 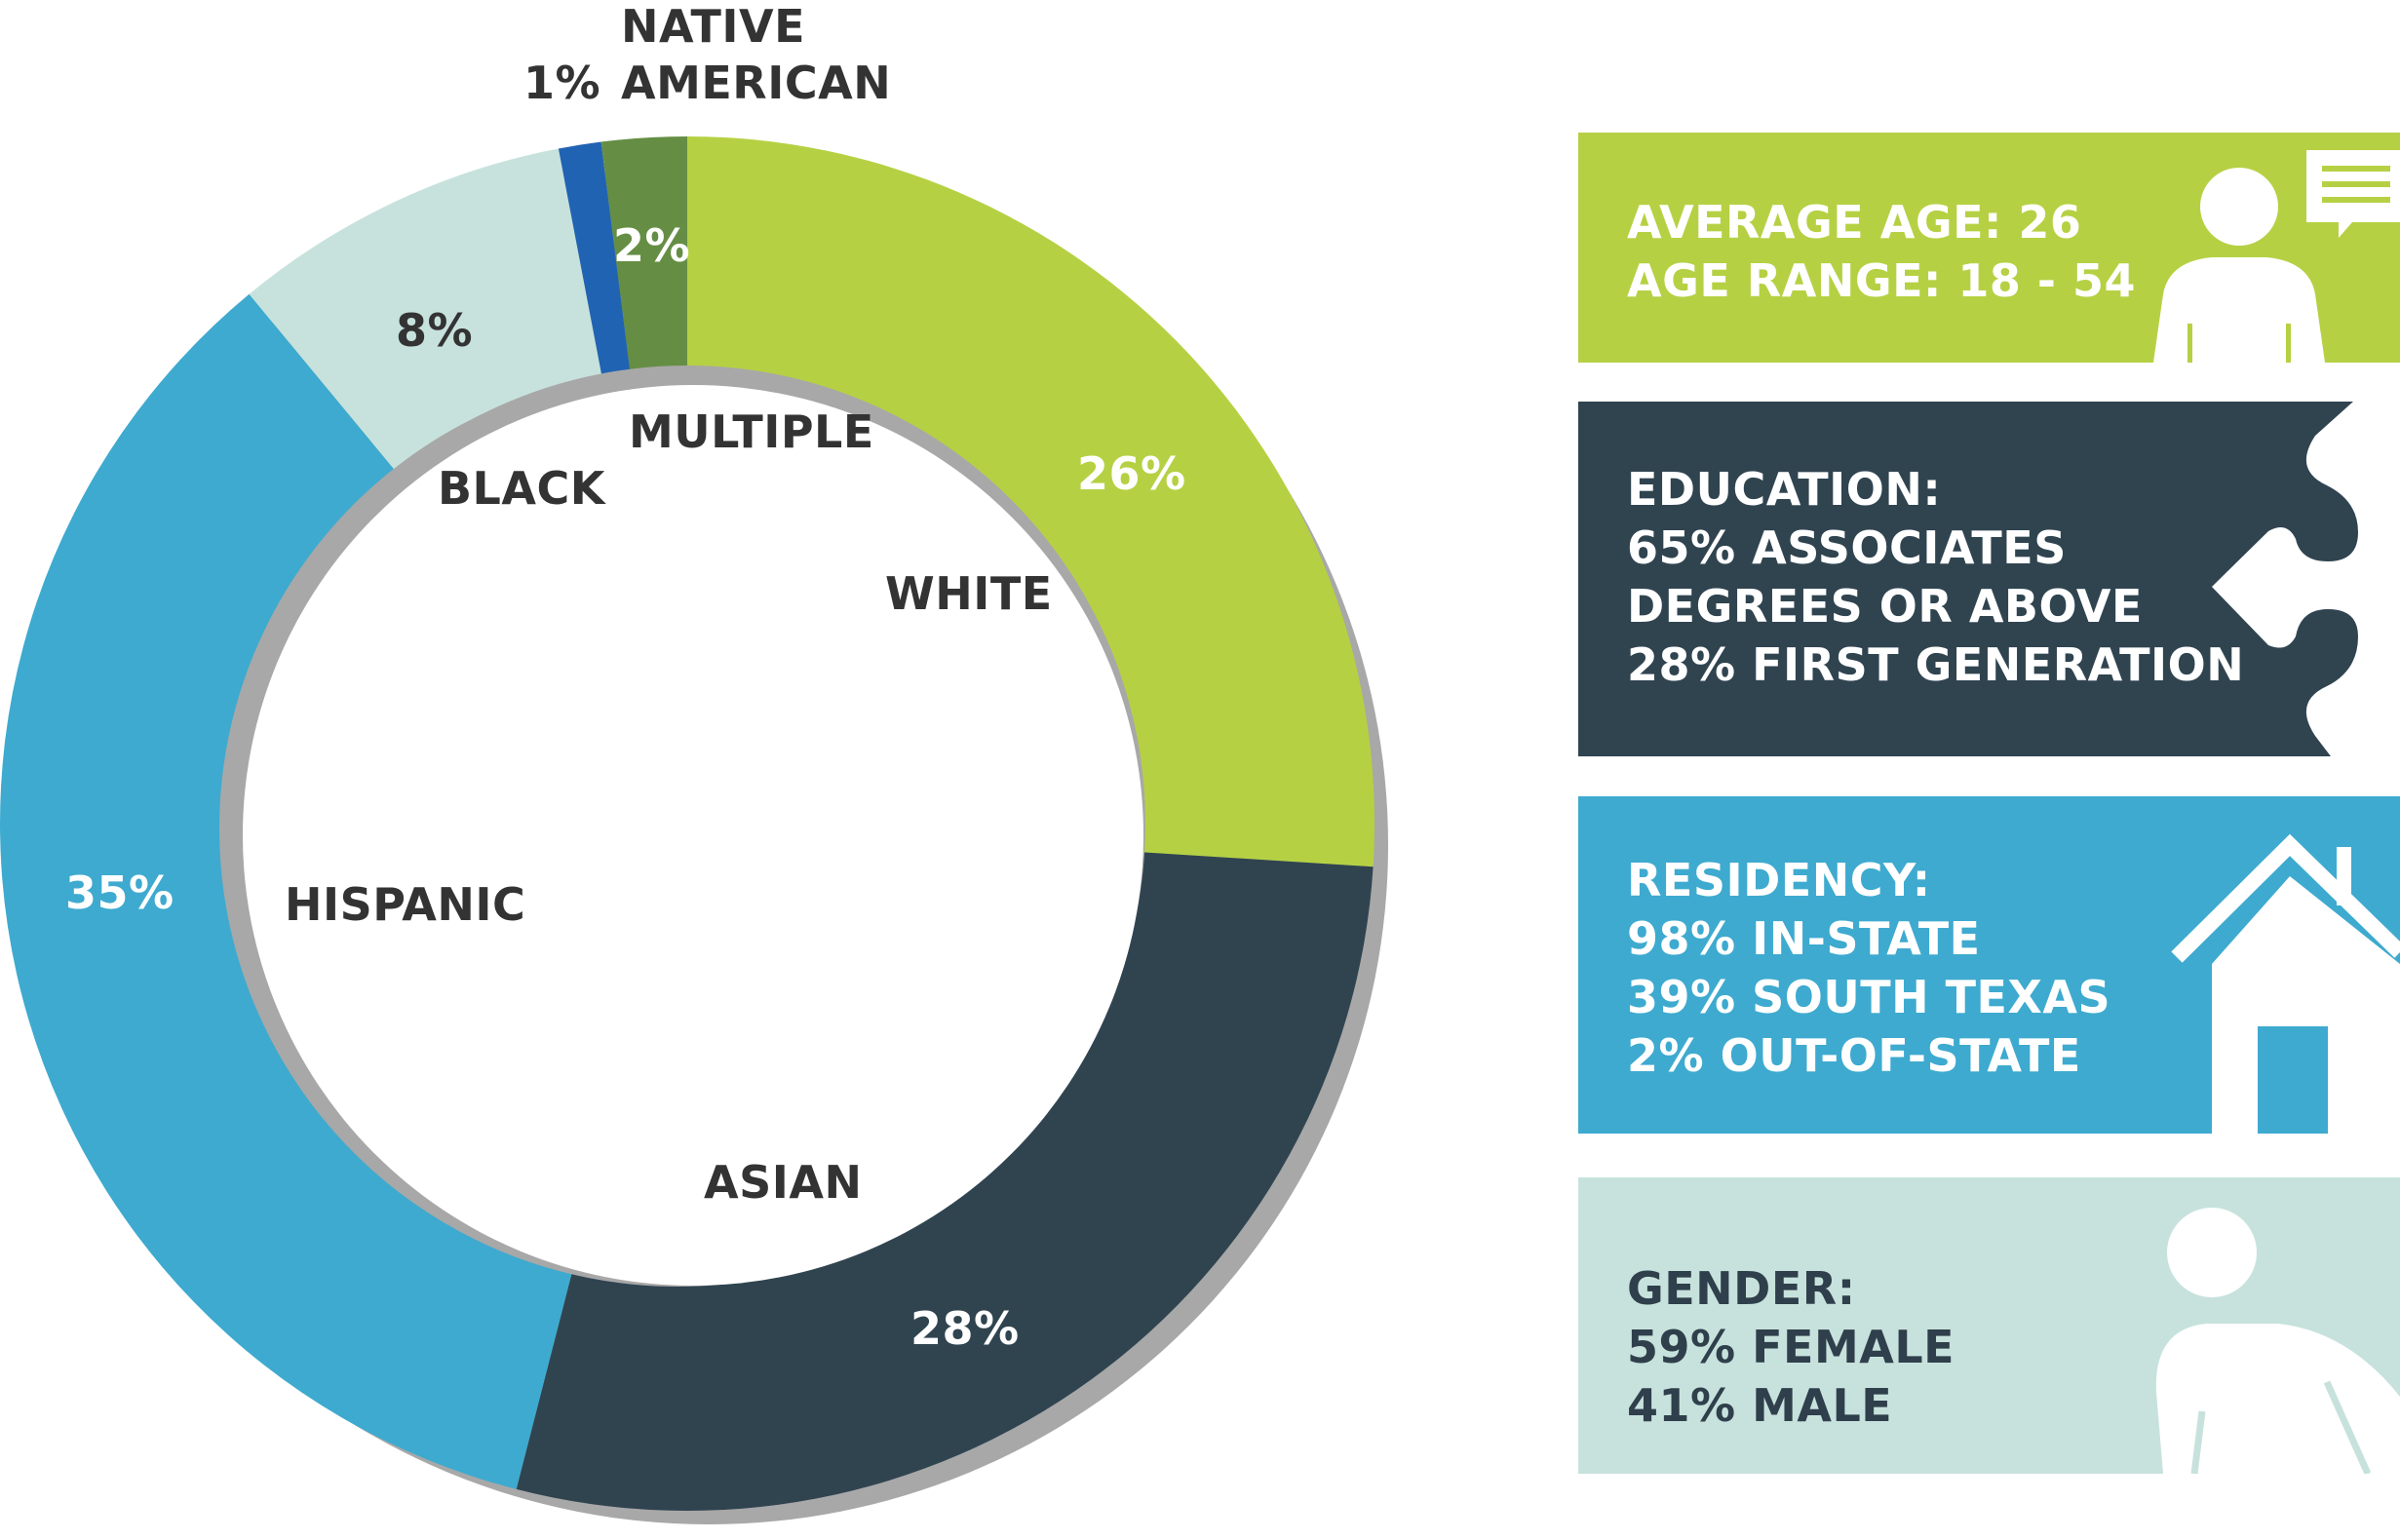 I want to click on value-label-multiple: 2%, so click(x=652, y=245).